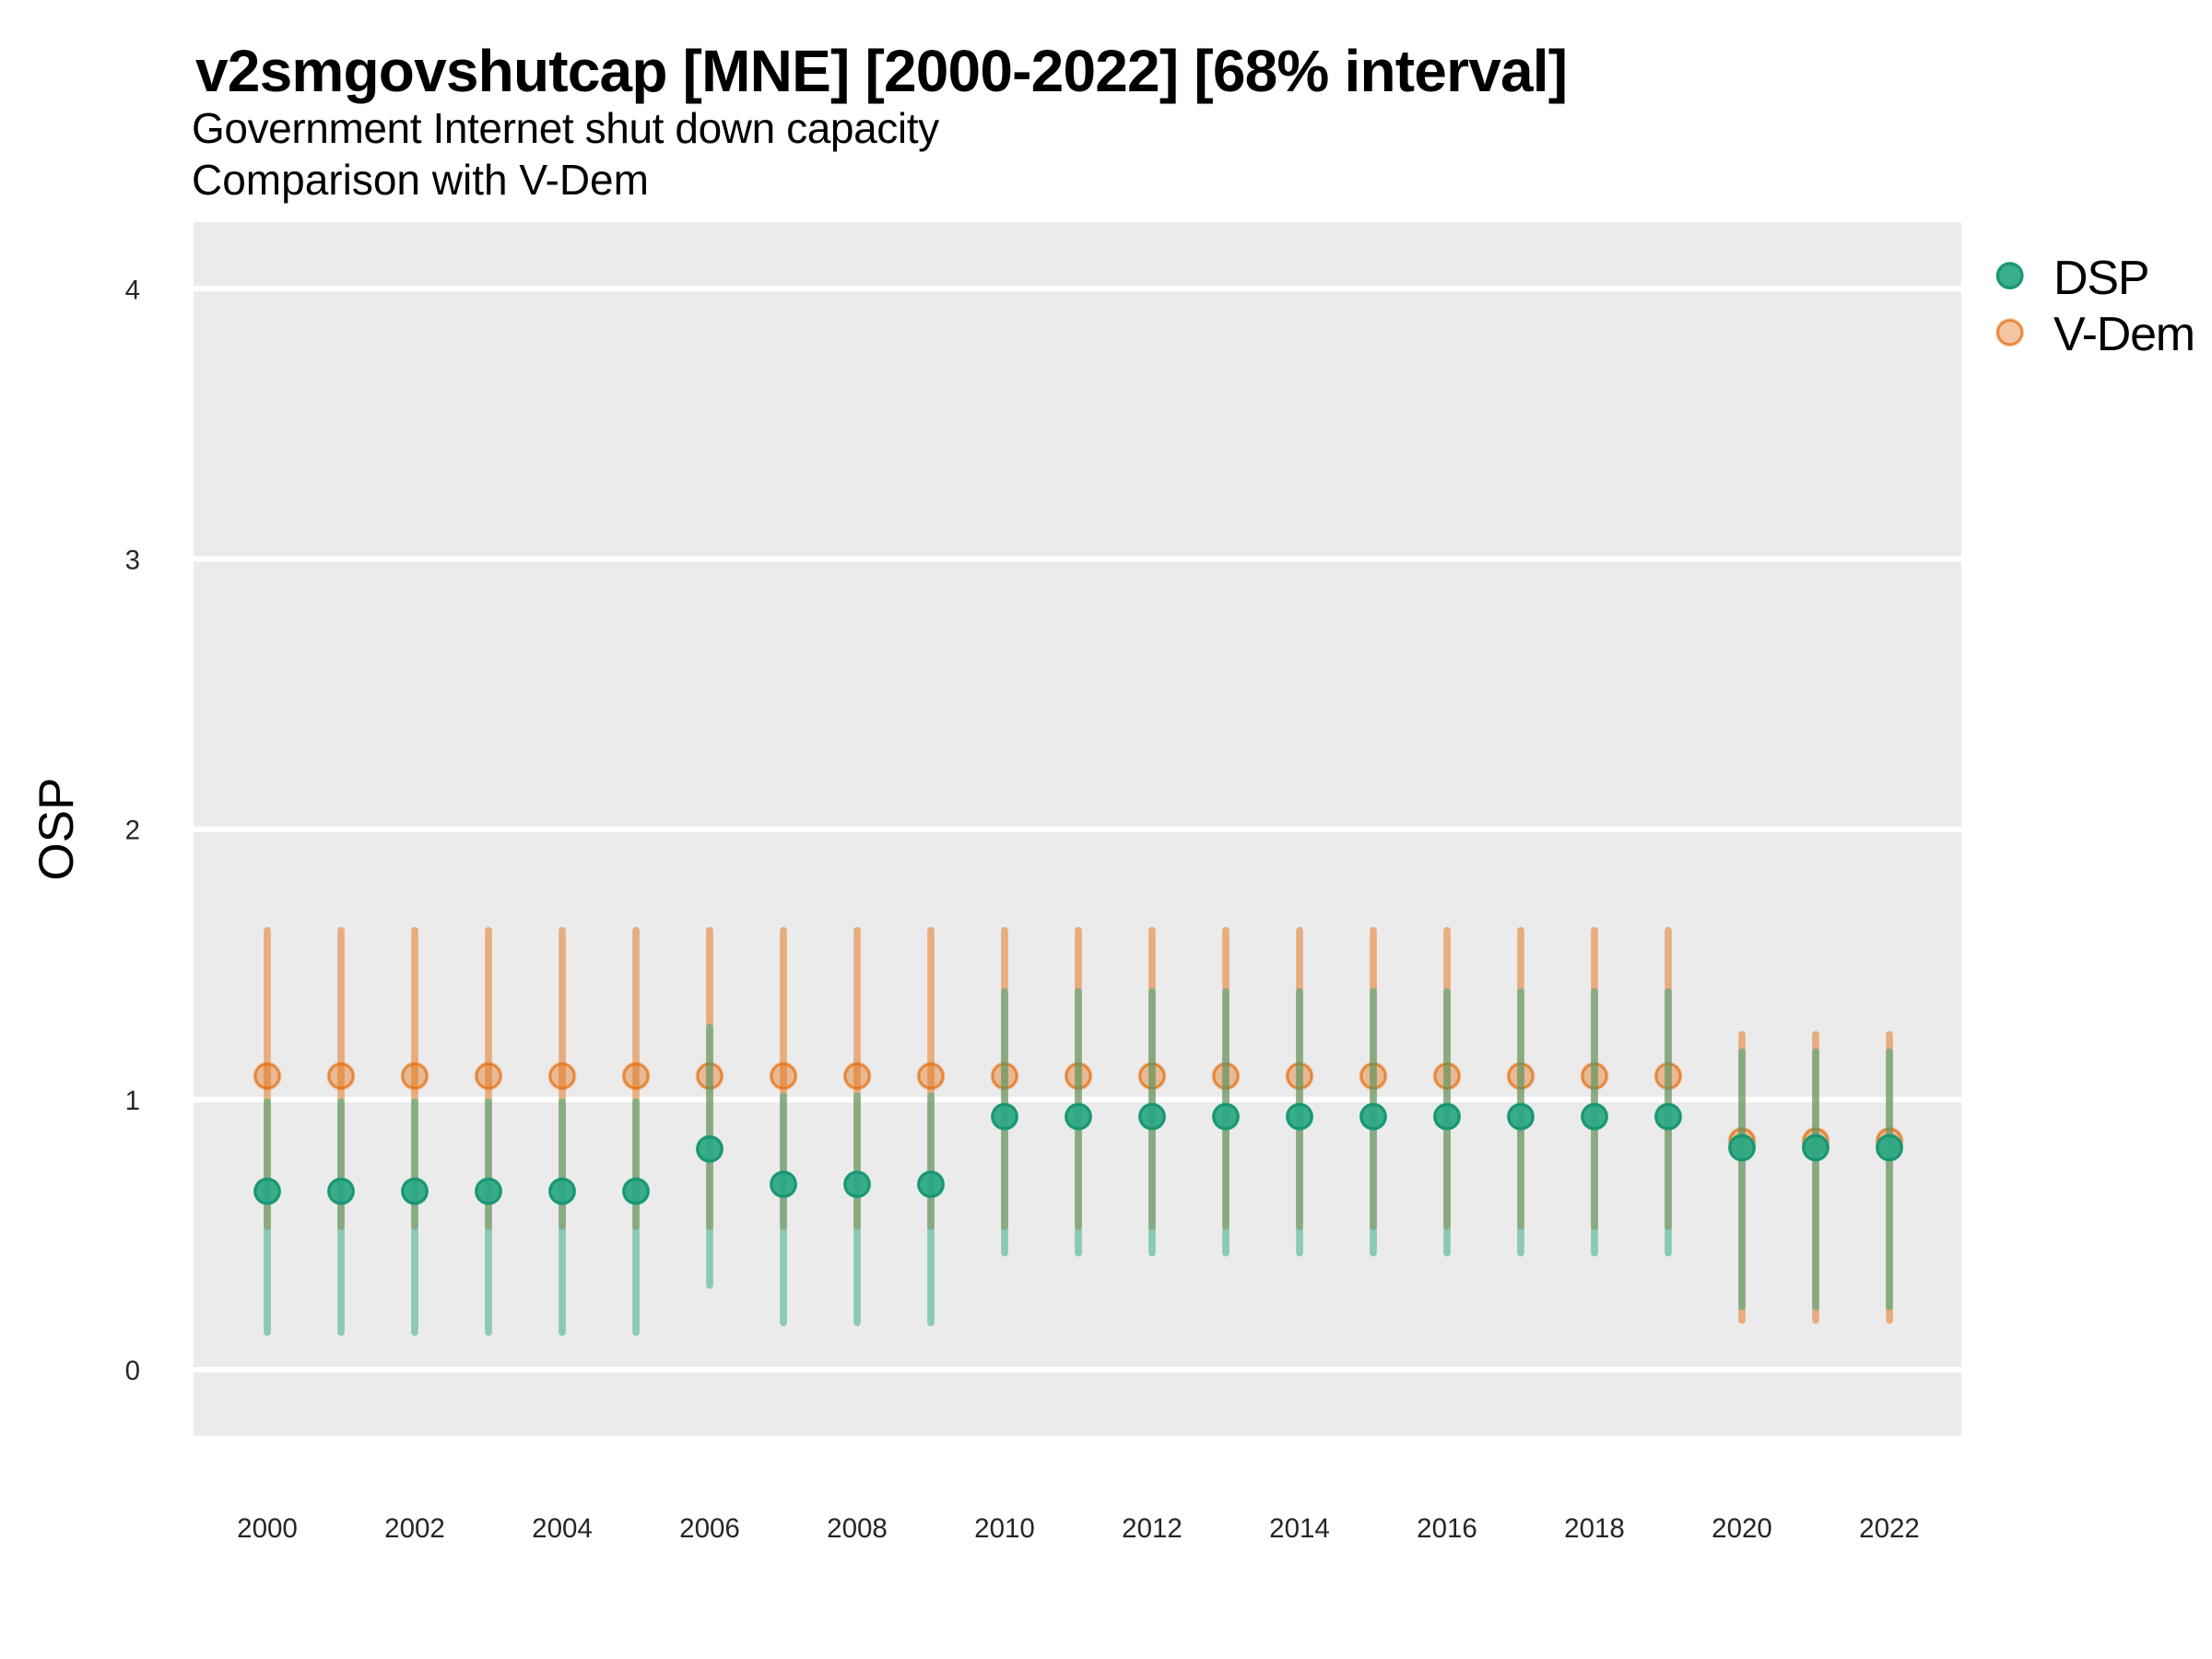 Image resolution: width=2212 pixels, height=1659 pixels. I want to click on svg-text: 2022, so click(1889, 1528).